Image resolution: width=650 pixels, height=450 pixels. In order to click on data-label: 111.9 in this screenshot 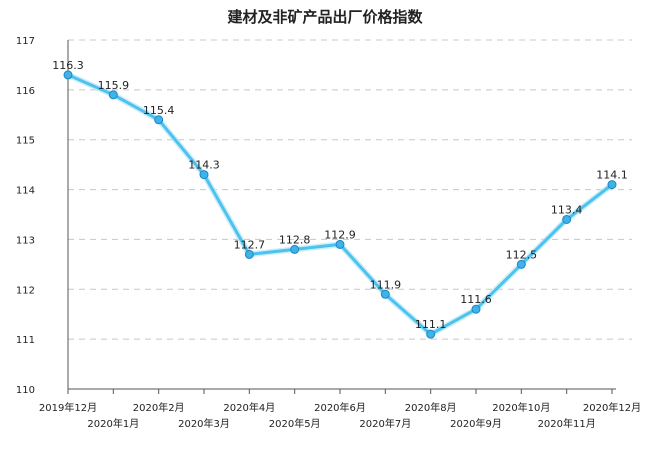, I will do `click(386, 284)`.